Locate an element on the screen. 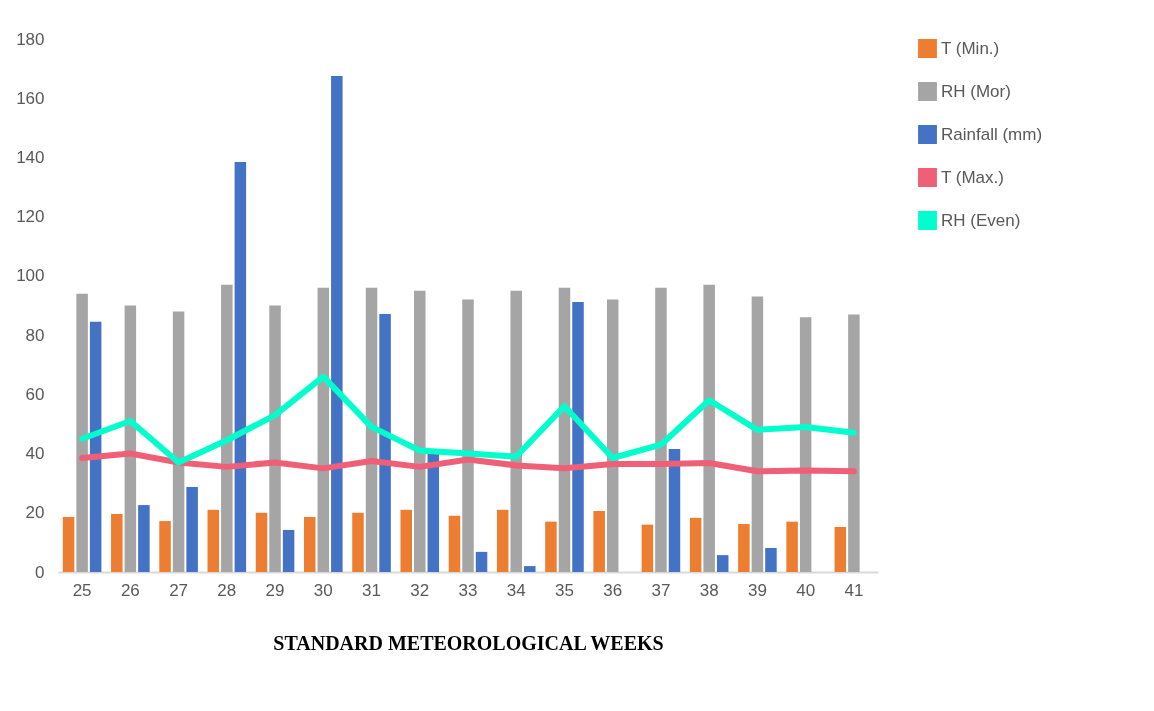 Image resolution: width=1154 pixels, height=711 pixels. x-axis-title: STANDARD METEOROLOGICAL WEEKS is located at coordinates (468, 642).